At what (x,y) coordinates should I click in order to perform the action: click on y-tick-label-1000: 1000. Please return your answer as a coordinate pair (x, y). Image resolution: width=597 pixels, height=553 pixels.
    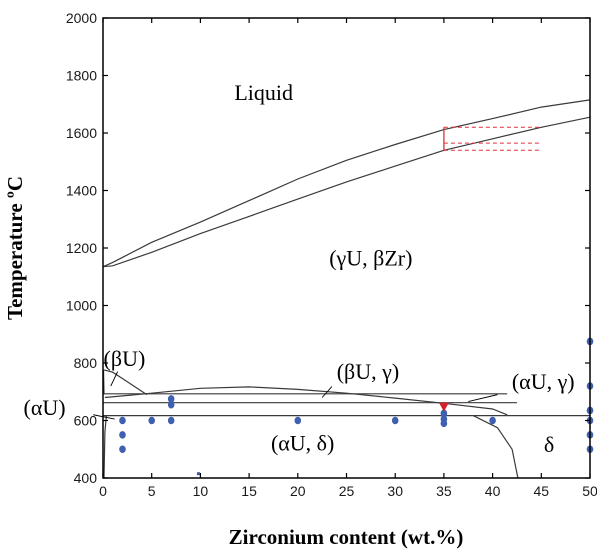
    Looking at the image, I should click on (81, 306).